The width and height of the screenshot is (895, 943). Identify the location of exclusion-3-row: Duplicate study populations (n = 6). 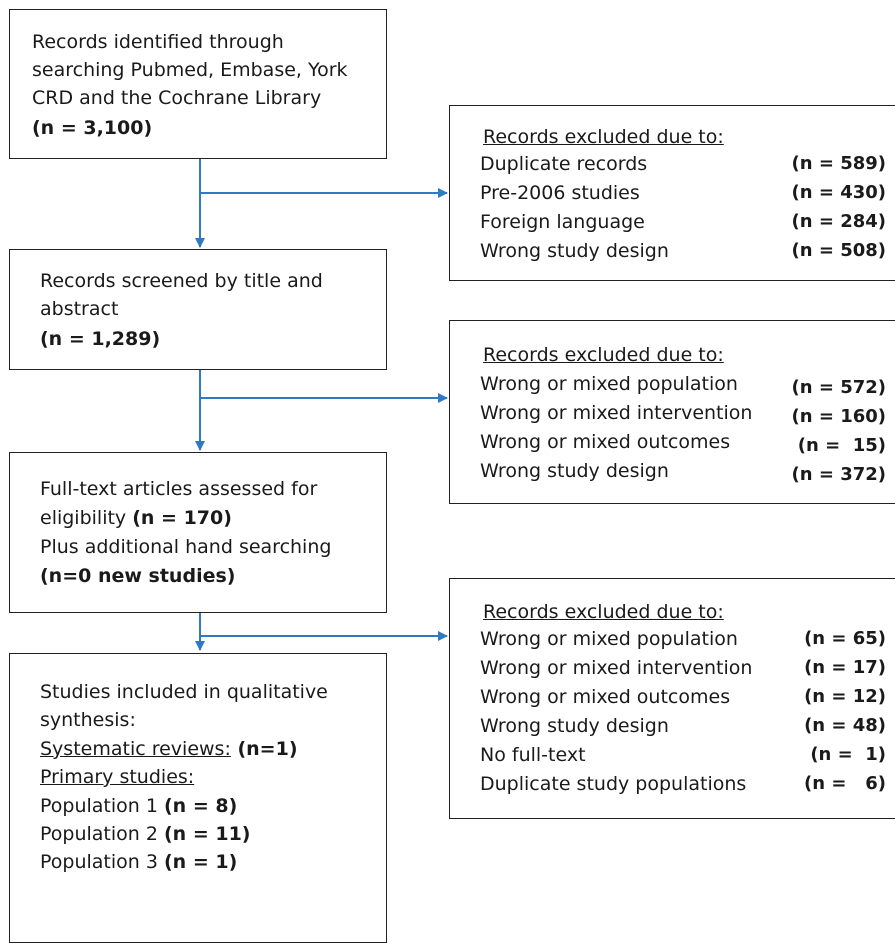
(687, 784).